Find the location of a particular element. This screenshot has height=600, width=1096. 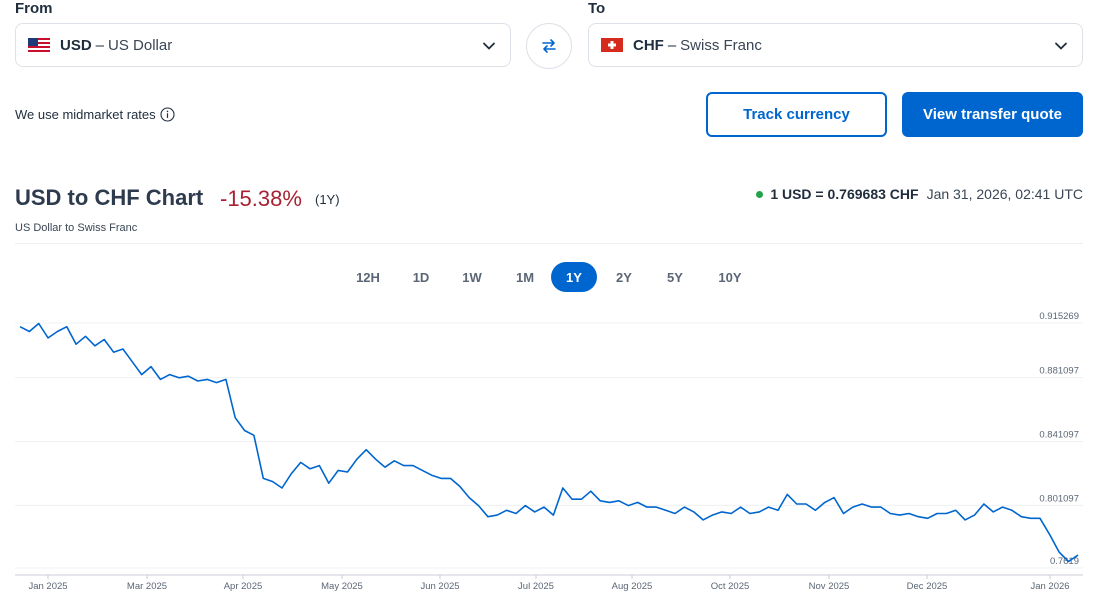

from-currency-dash: – is located at coordinates (100, 45).